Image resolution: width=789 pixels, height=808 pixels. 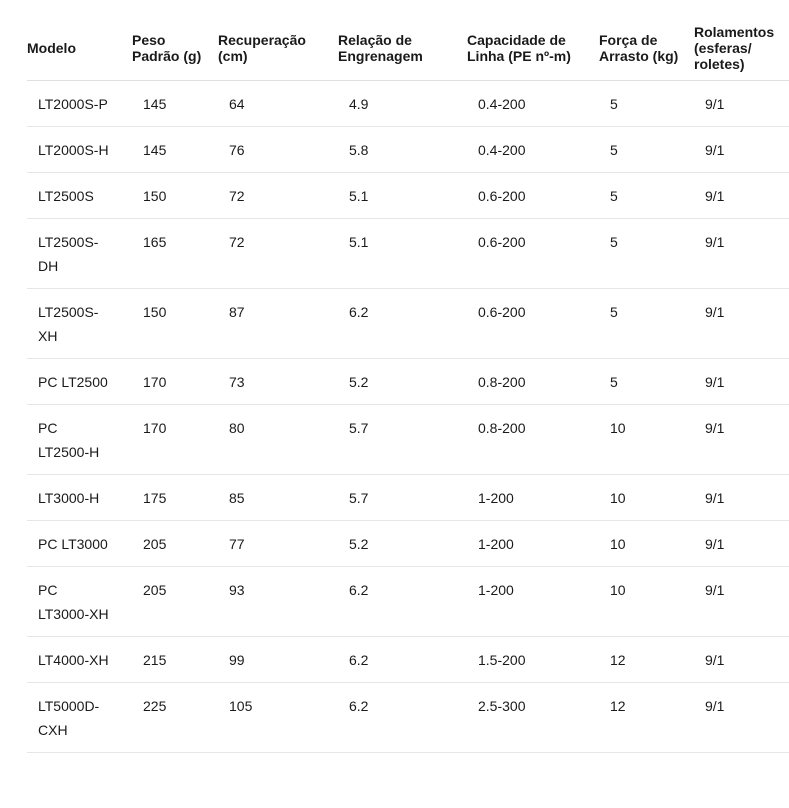 I want to click on cell-model: LT2500S-XH, so click(x=79, y=323).